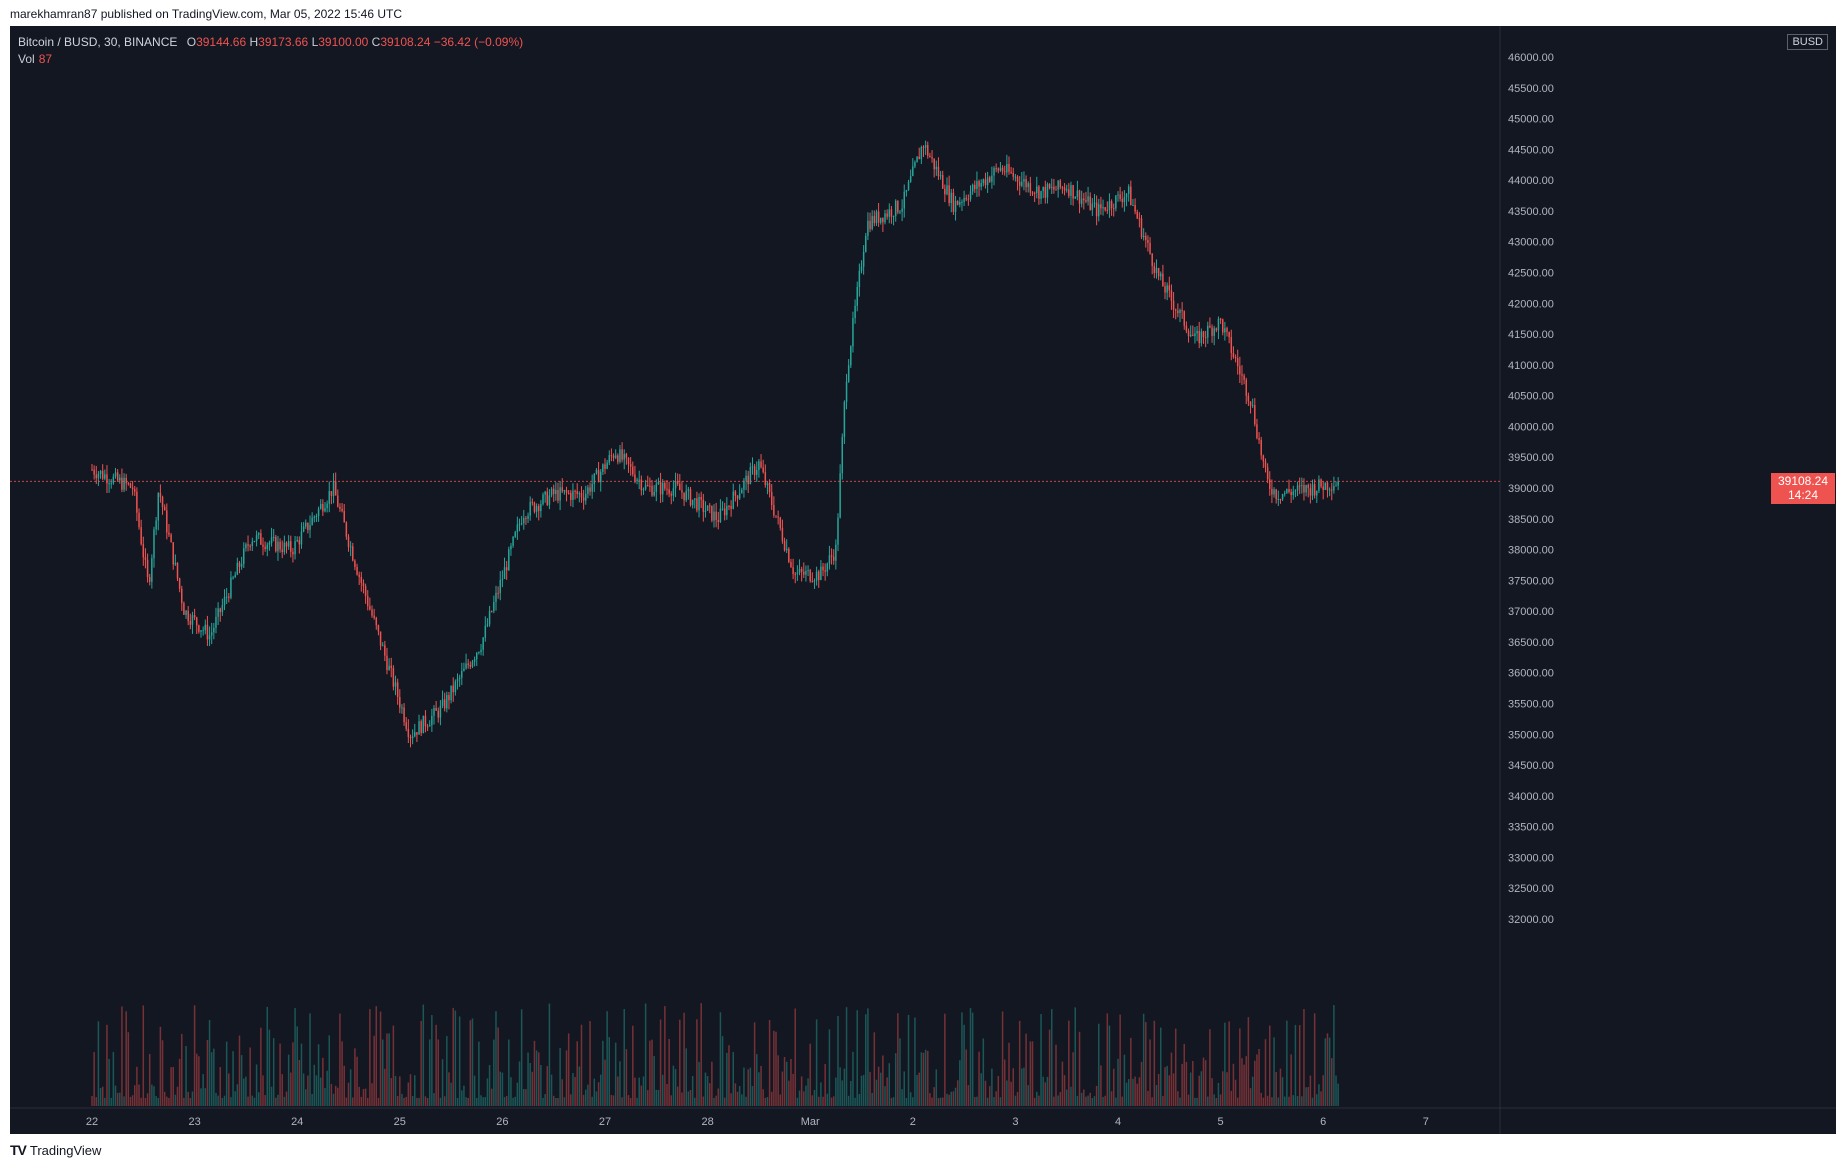 This screenshot has height=1169, width=1846. I want to click on currency-label: BUSD, so click(1807, 42).